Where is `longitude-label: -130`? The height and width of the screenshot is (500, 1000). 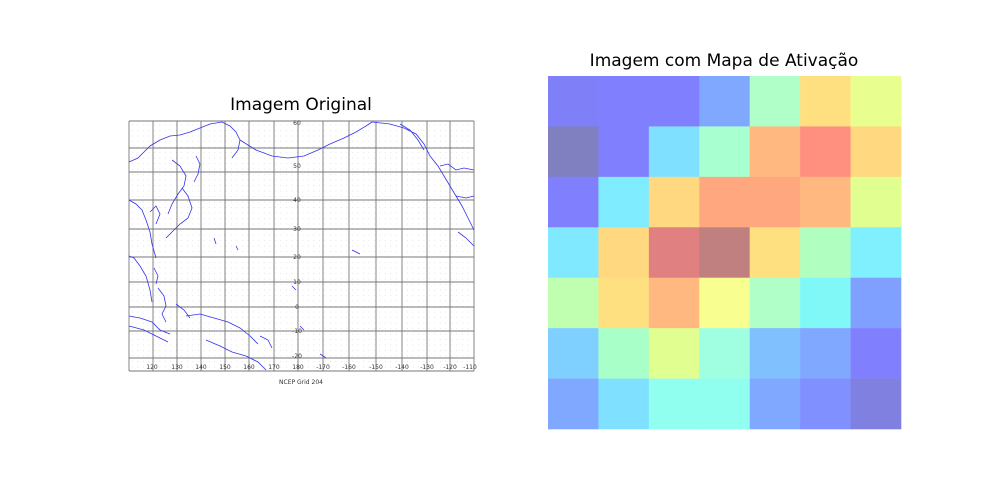
longitude-label: -130 is located at coordinates (427, 367).